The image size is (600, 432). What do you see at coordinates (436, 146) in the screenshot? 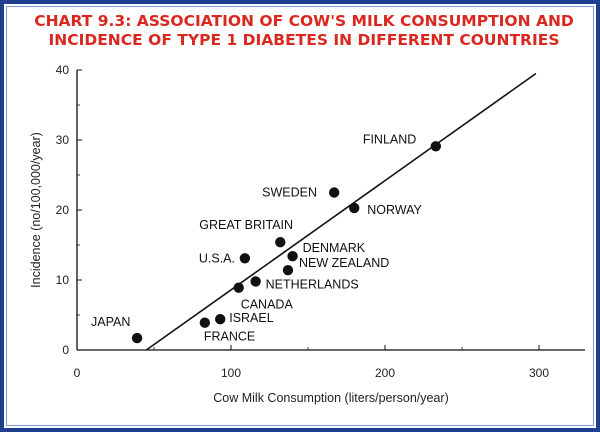
I see `data-point-finland` at bounding box center [436, 146].